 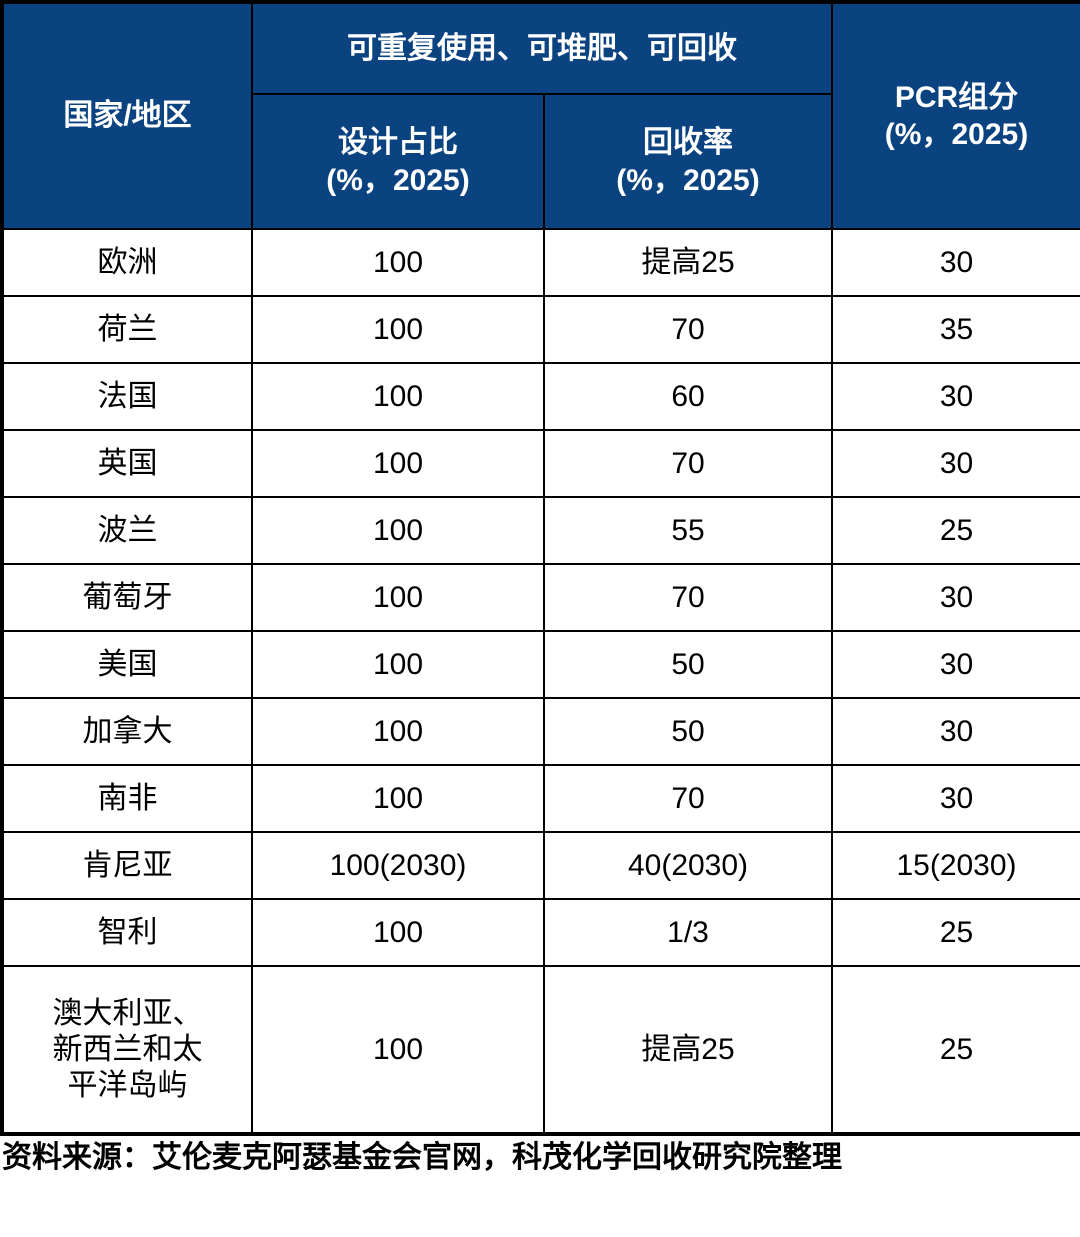 I want to click on table-row: 波兰 100 55 25, so click(x=540, y=530).